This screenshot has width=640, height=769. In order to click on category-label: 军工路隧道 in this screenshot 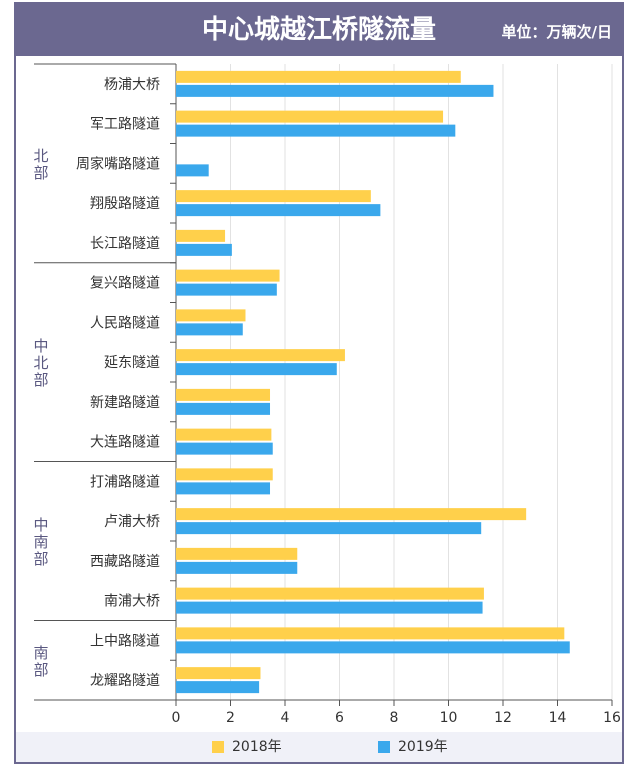, I will do `click(125, 125)`.